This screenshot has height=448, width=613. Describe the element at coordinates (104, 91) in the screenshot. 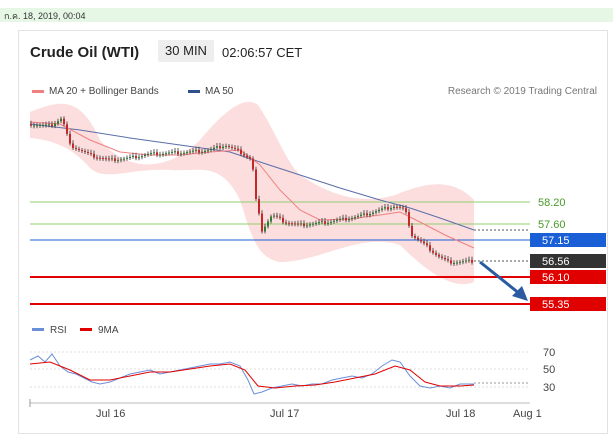

I see `legend-ma20-label: MA 20 + Bollinger Bands` at that location.